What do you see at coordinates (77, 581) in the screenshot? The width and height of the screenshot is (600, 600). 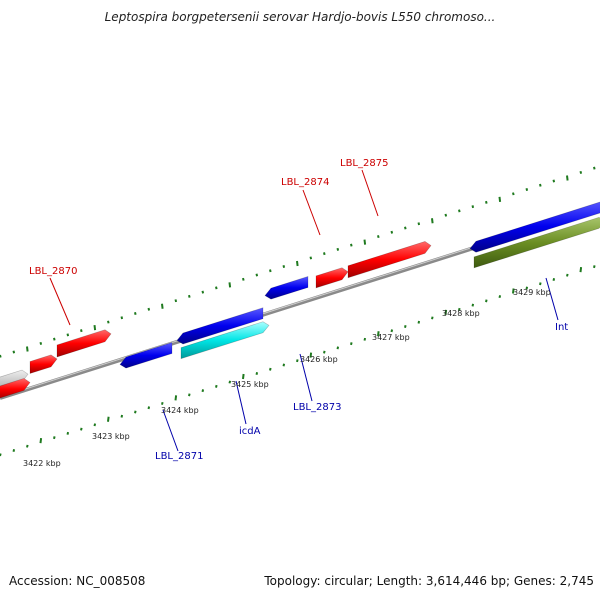 I see `accession-text: Accession: NC_008508` at bounding box center [77, 581].